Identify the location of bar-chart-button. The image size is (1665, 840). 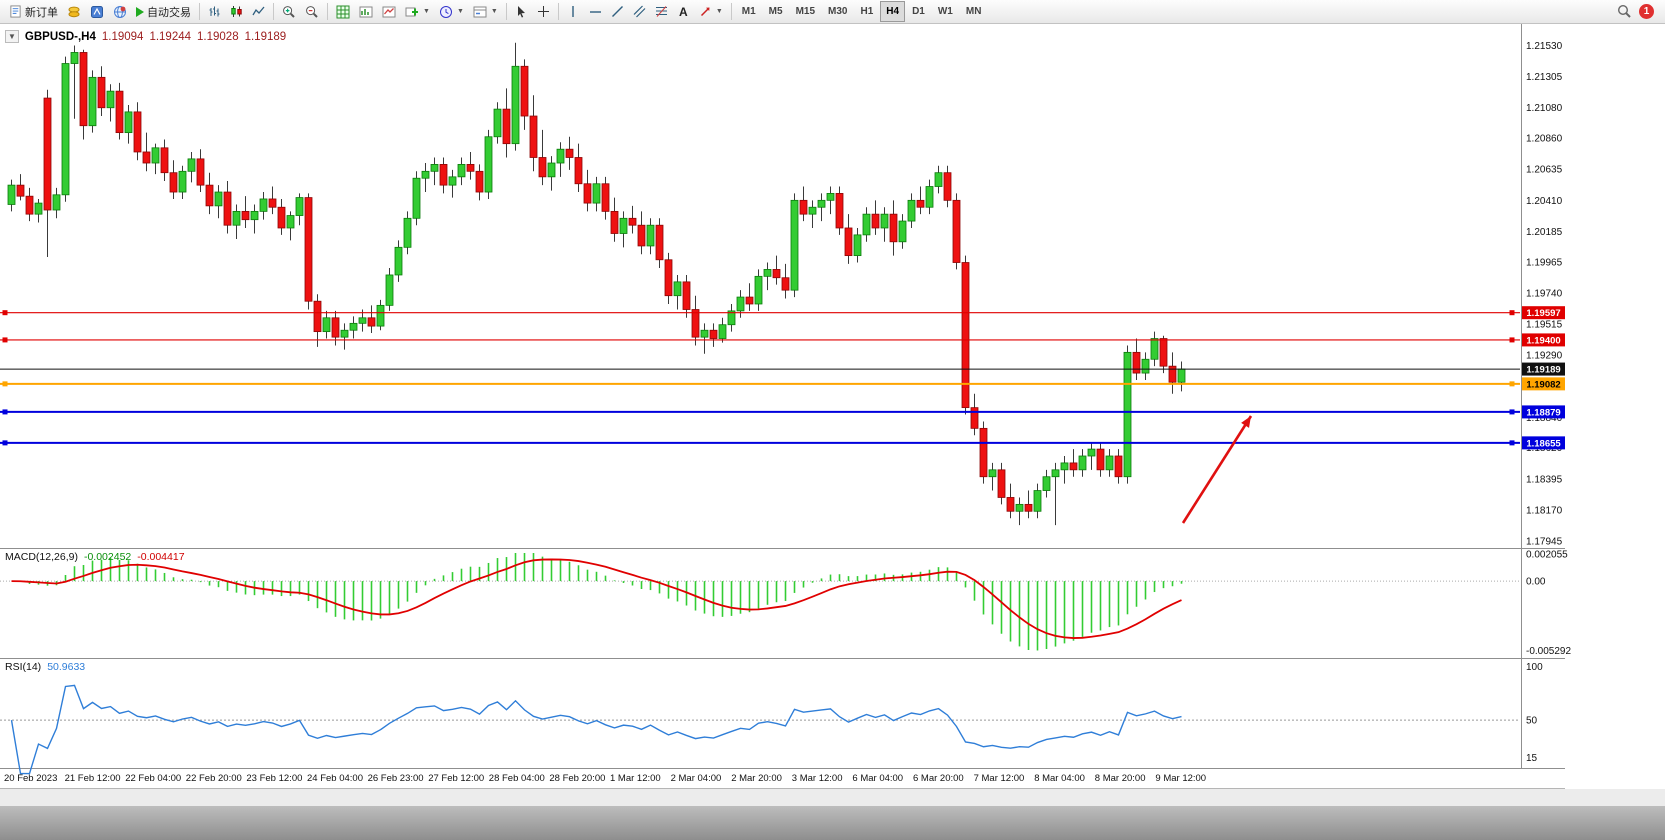
(214, 11).